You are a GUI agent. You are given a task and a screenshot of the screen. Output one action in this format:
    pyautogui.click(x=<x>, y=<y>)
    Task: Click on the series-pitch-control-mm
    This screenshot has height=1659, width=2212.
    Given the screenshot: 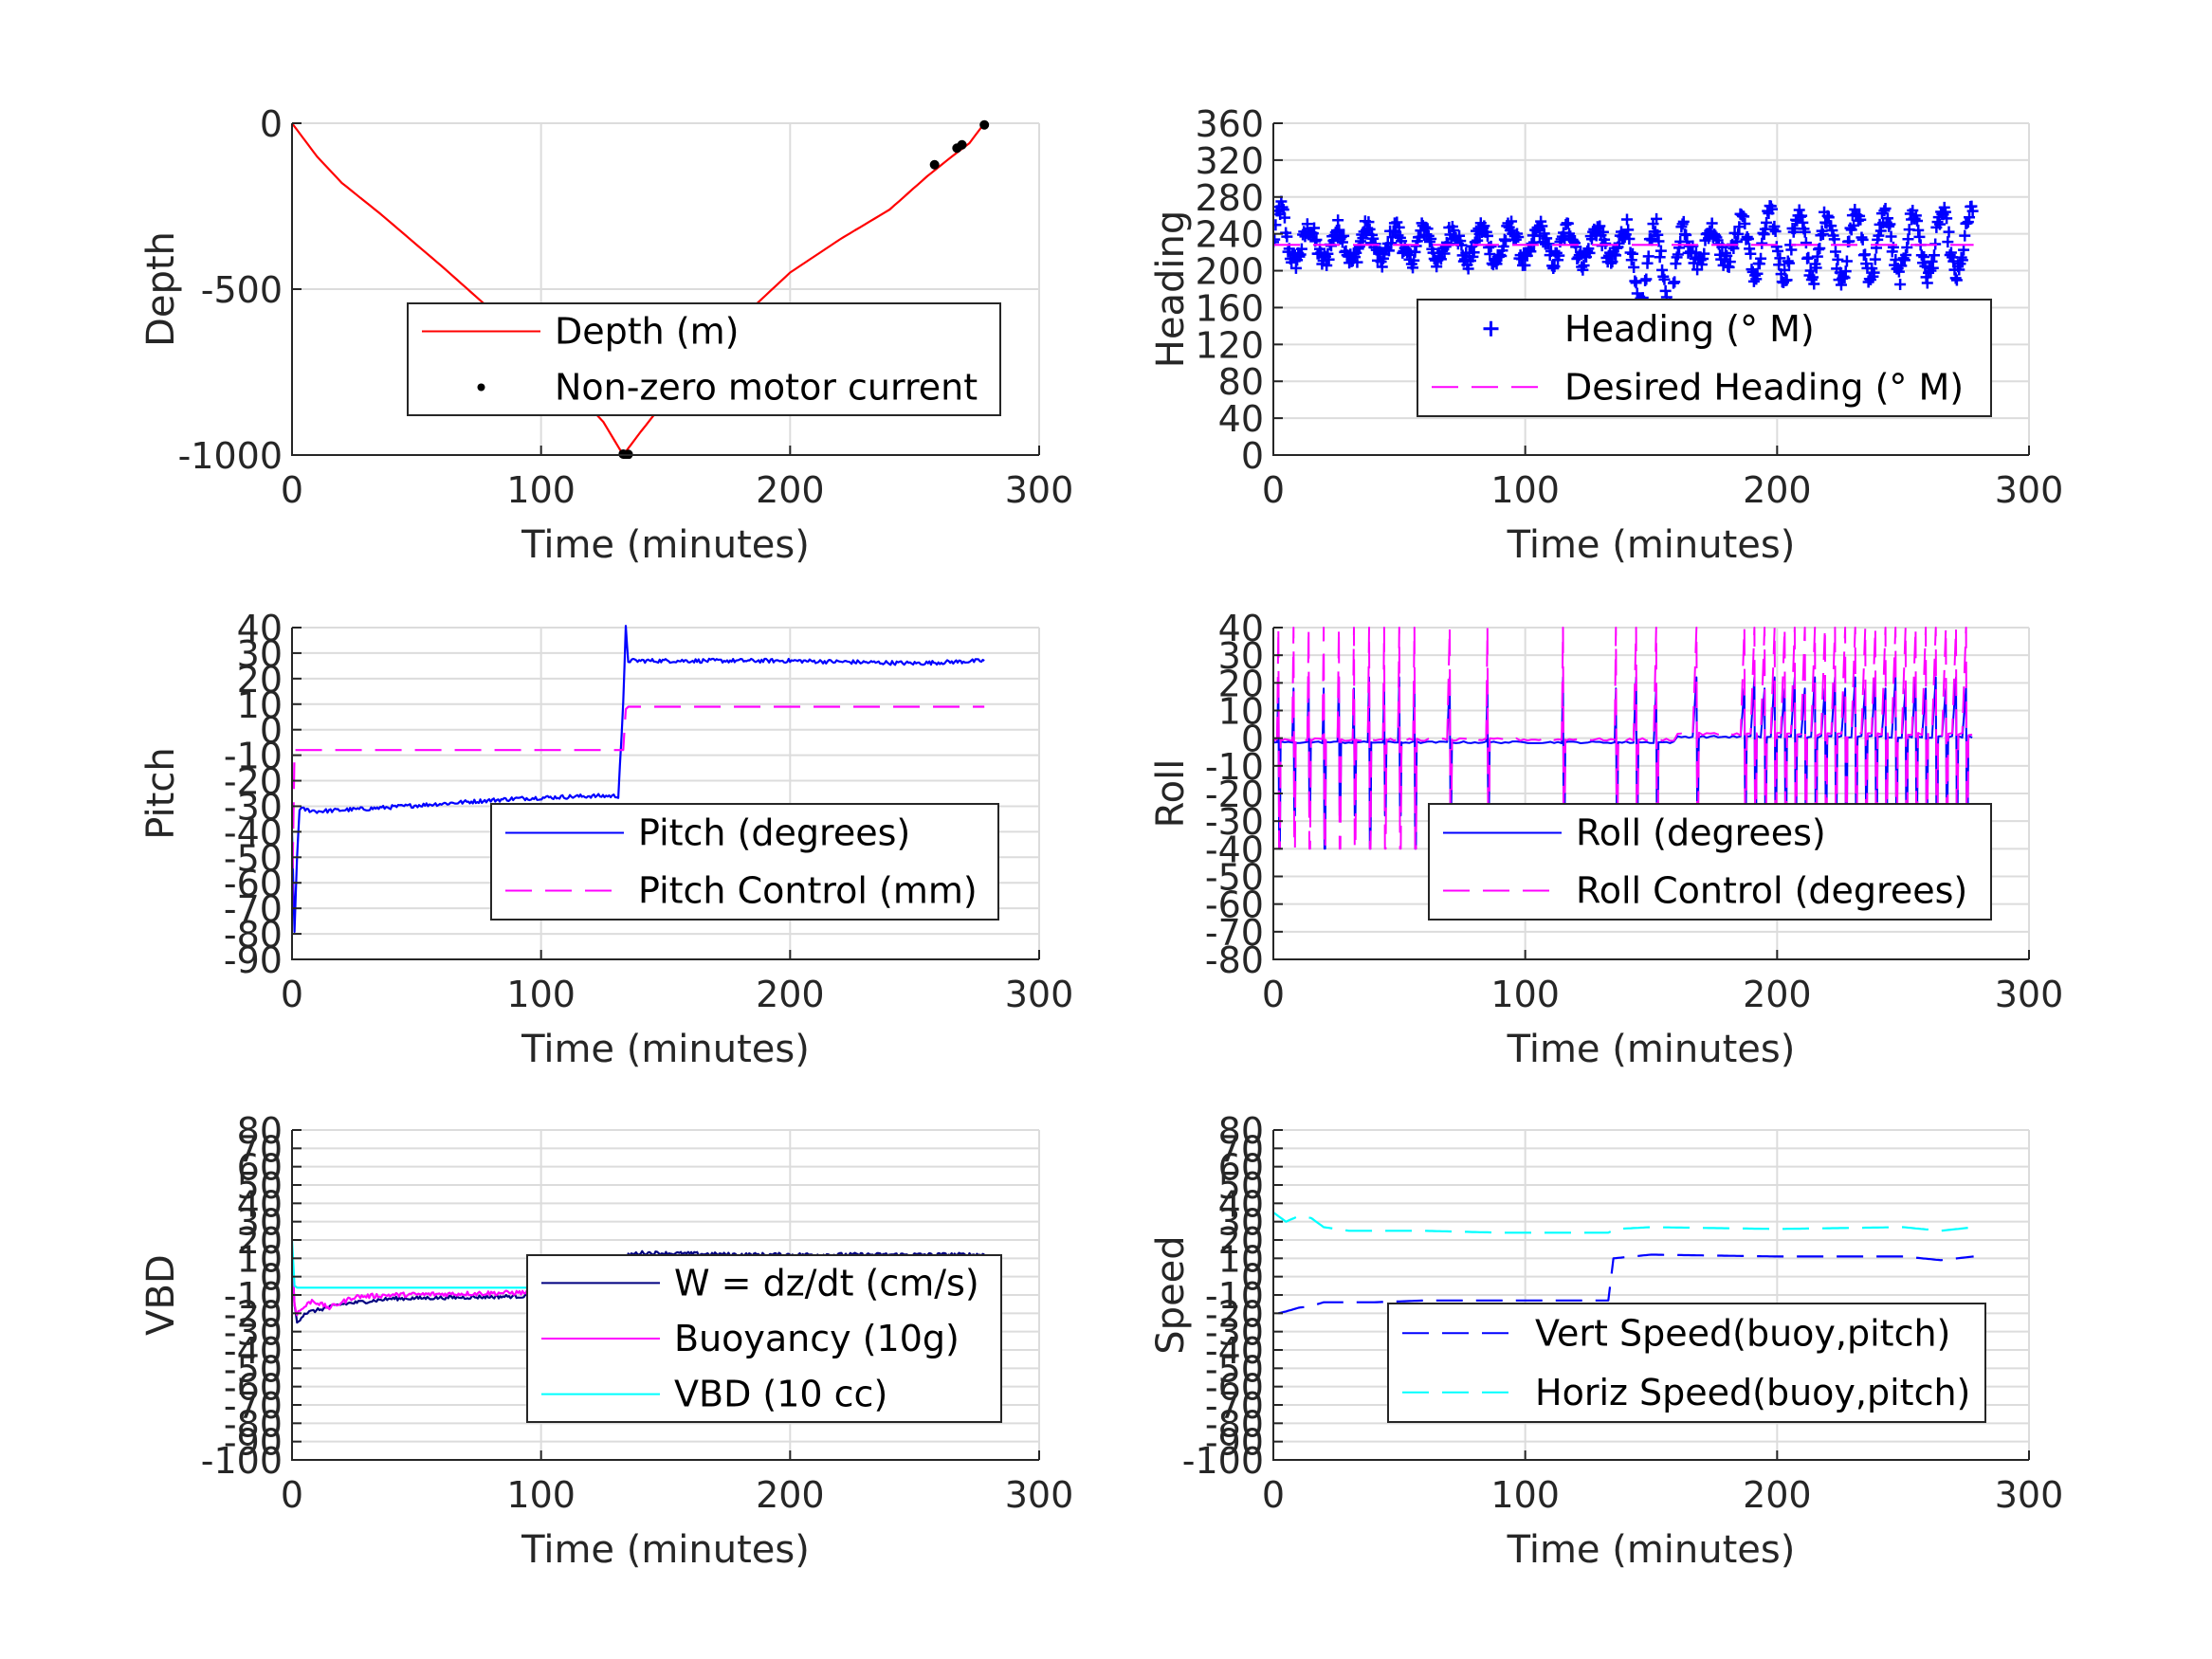 What is the action you would take?
    pyautogui.click(x=638, y=807)
    